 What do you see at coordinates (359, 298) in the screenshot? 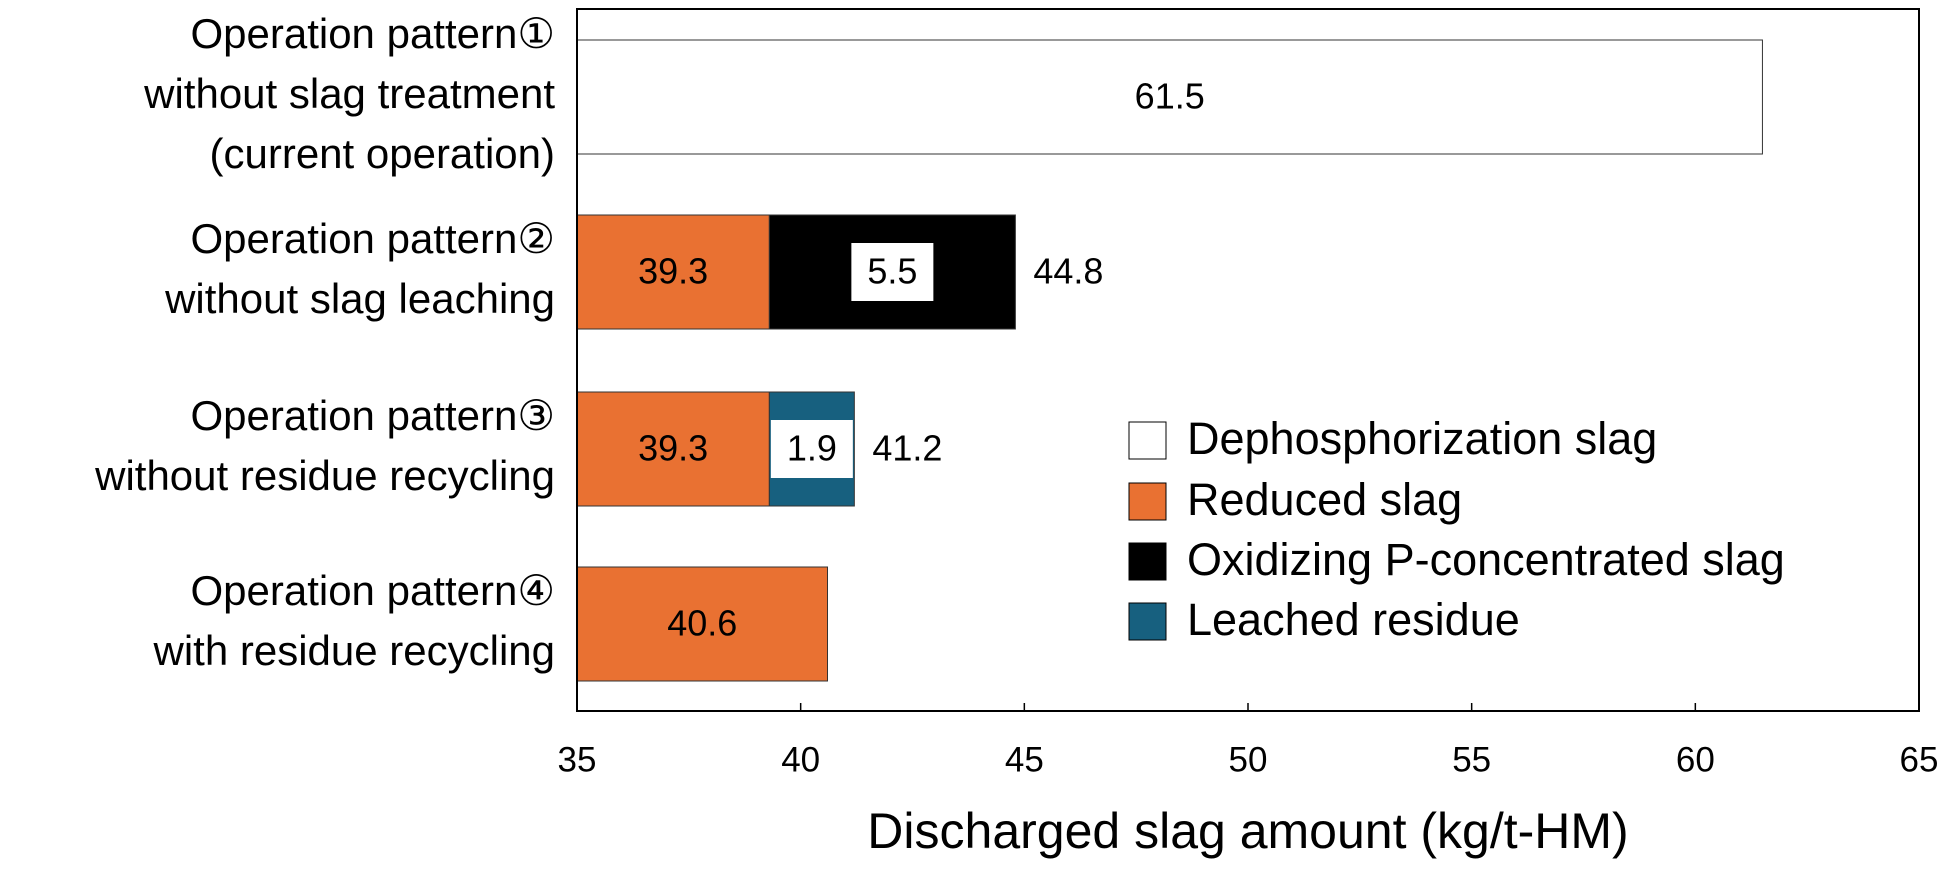
I see `y-tick-label: without slag leaching` at bounding box center [359, 298].